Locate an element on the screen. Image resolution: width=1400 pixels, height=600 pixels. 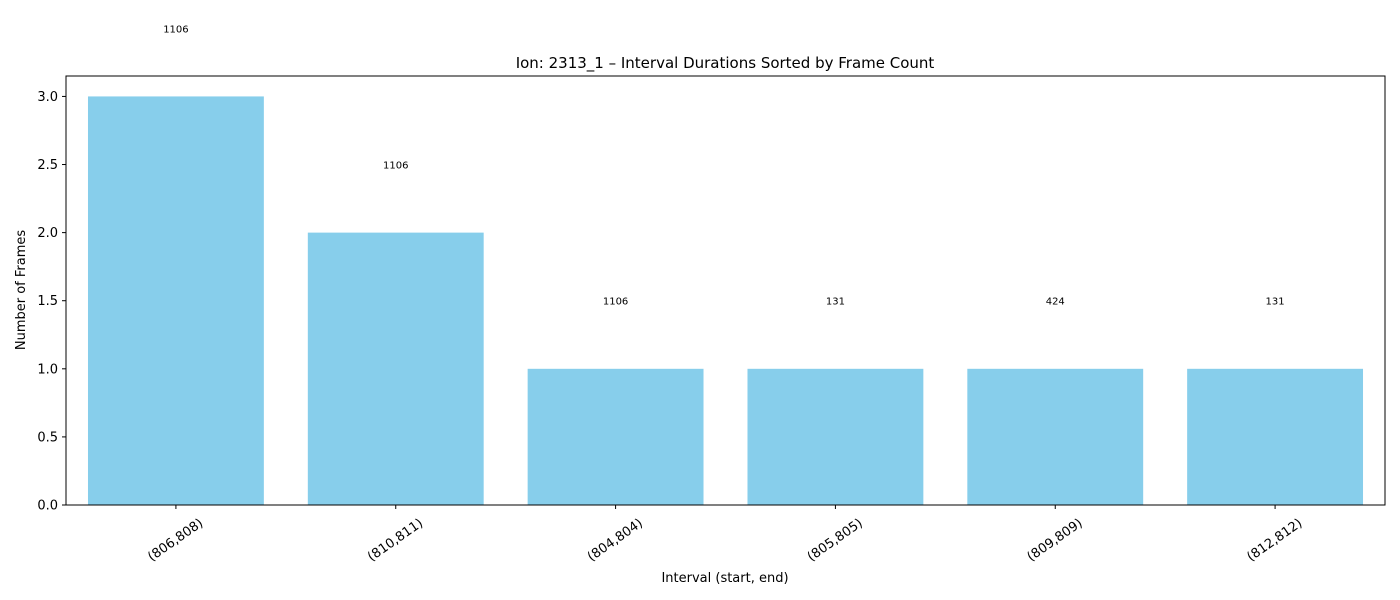
y-tick-label: 0.5 is located at coordinates (47, 437).